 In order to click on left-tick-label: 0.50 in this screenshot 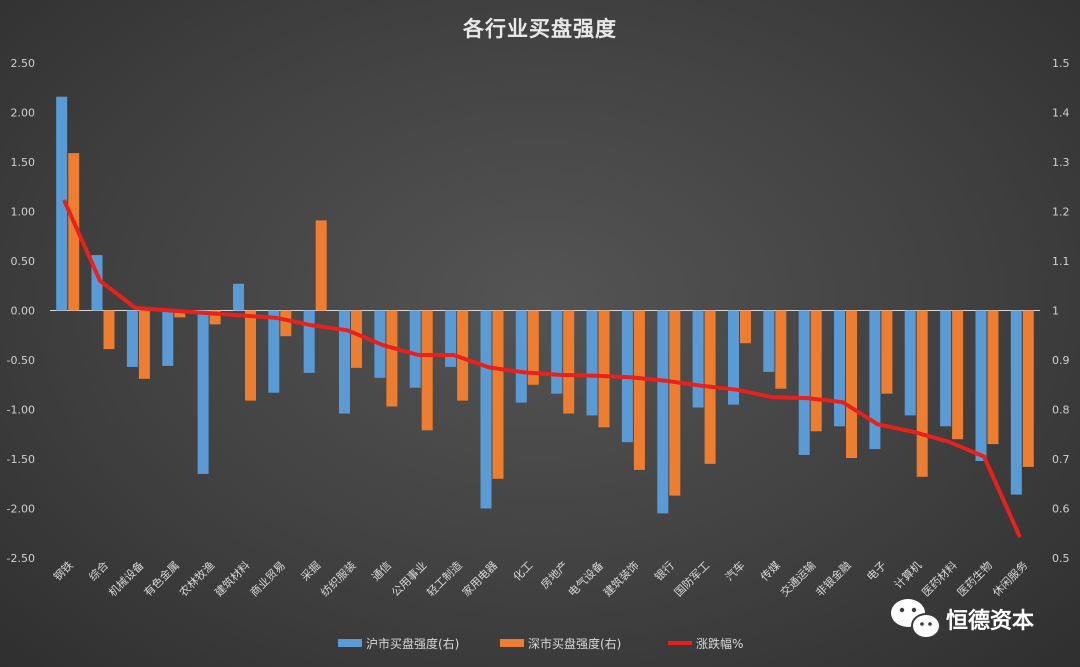, I will do `click(23, 261)`.